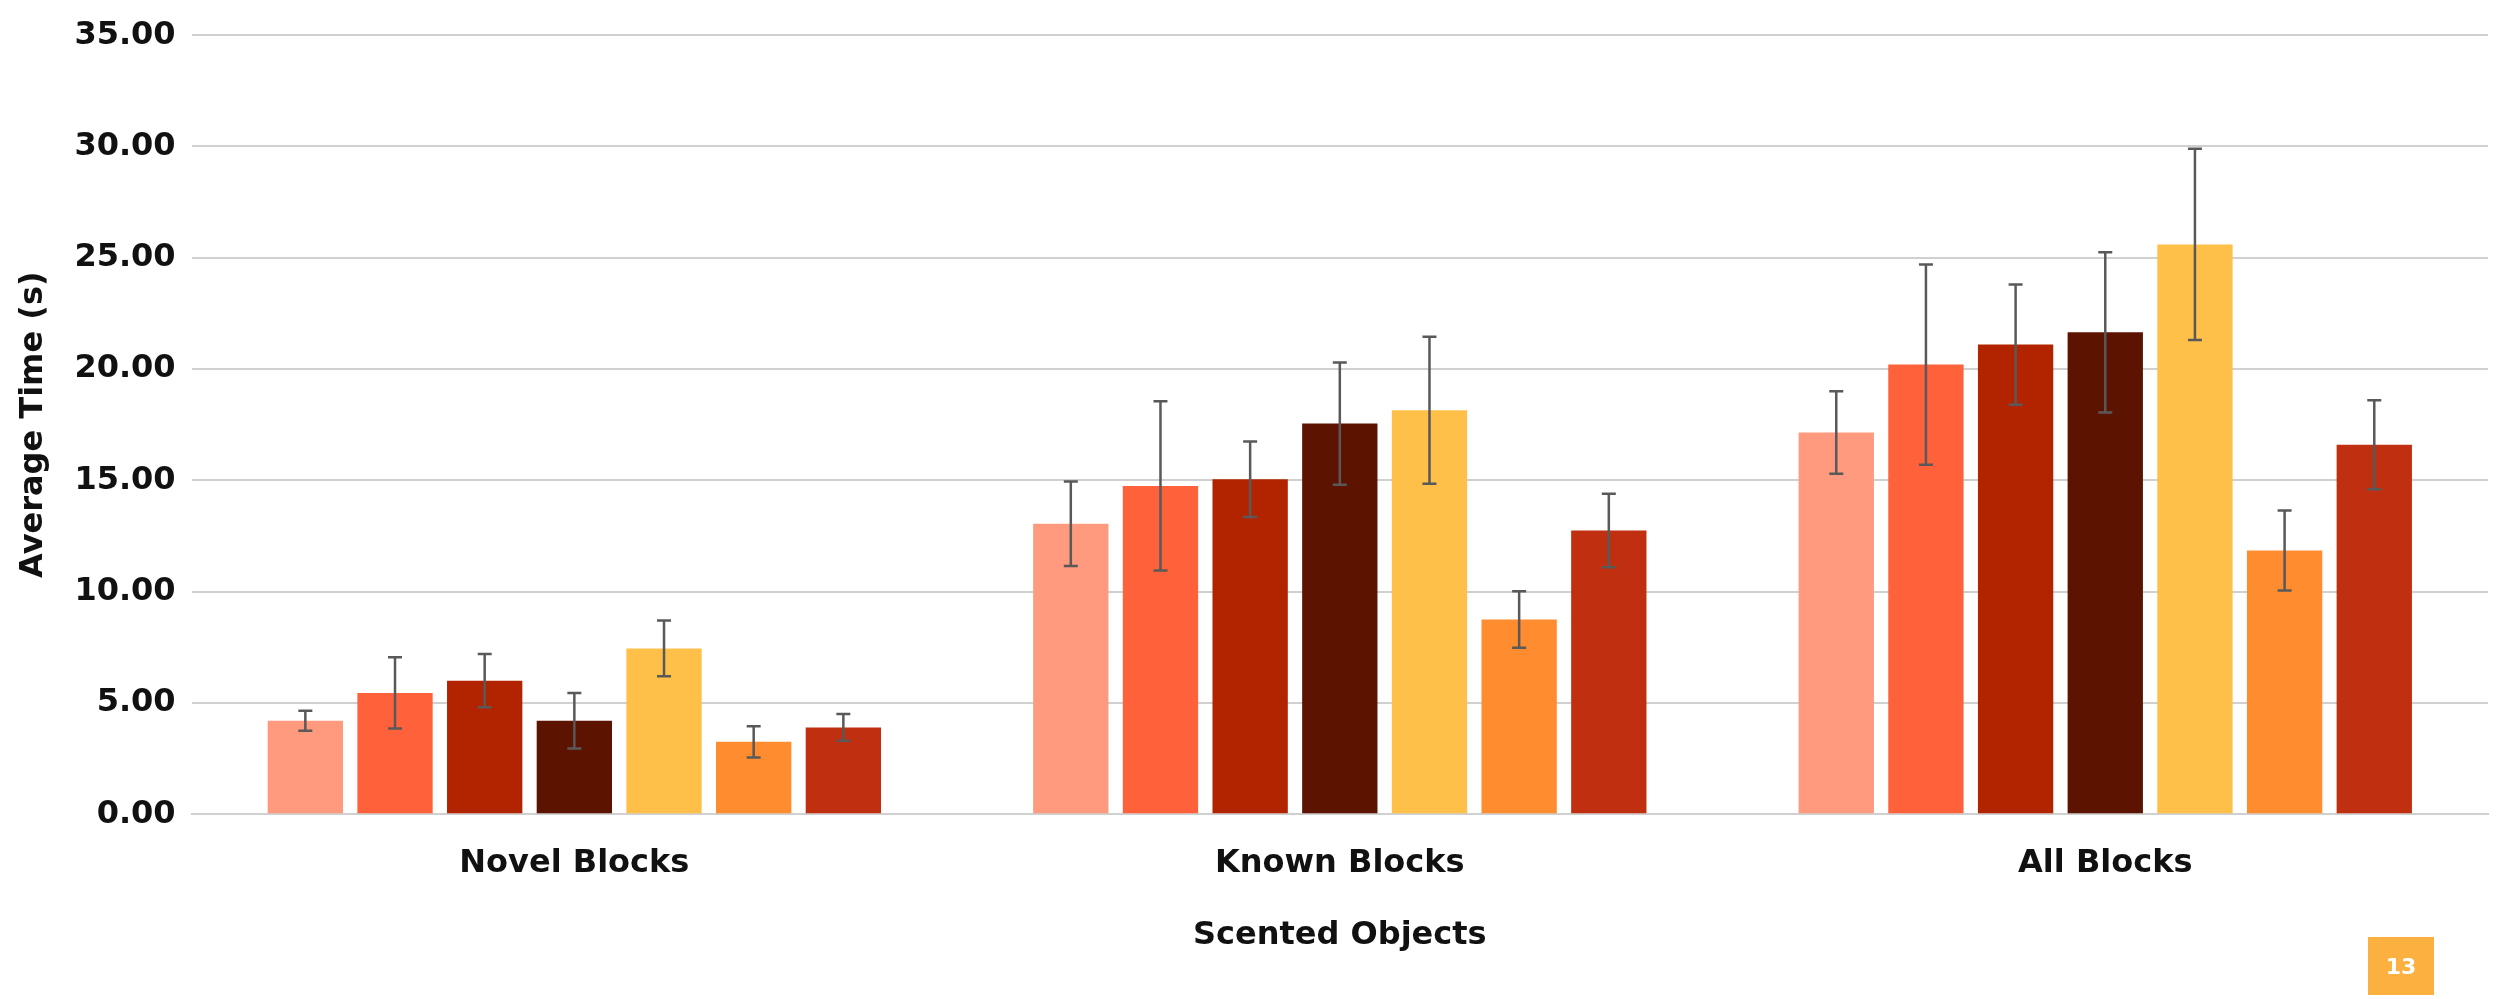 The height and width of the screenshot is (999, 2498). Describe the element at coordinates (2105, 860) in the screenshot. I see `x-tick-label: All Blocks` at that location.